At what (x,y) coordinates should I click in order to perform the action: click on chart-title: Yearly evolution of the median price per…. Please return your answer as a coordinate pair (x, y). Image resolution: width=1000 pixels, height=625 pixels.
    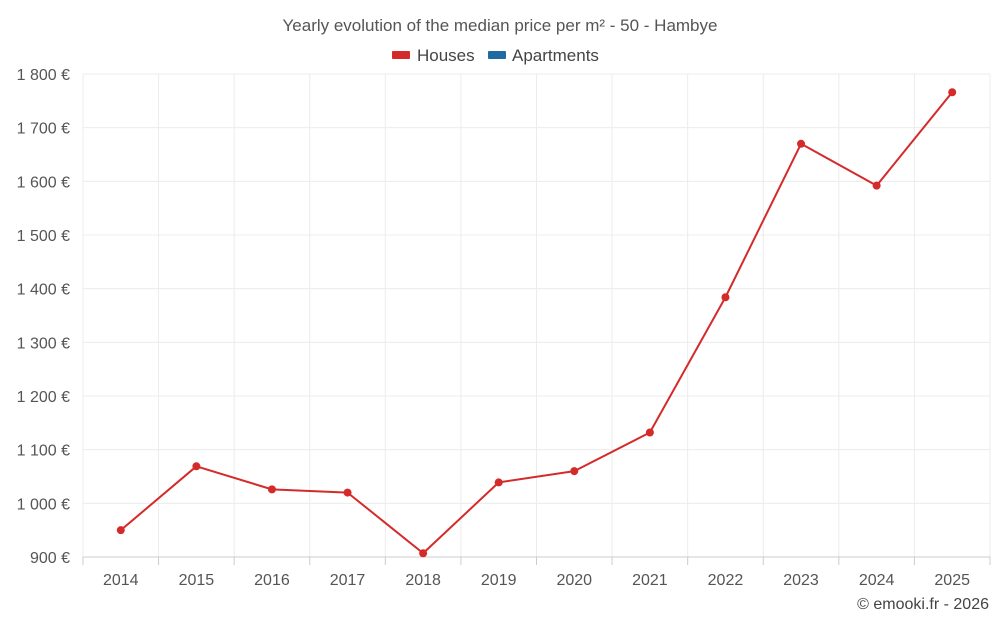
    Looking at the image, I should click on (500, 25).